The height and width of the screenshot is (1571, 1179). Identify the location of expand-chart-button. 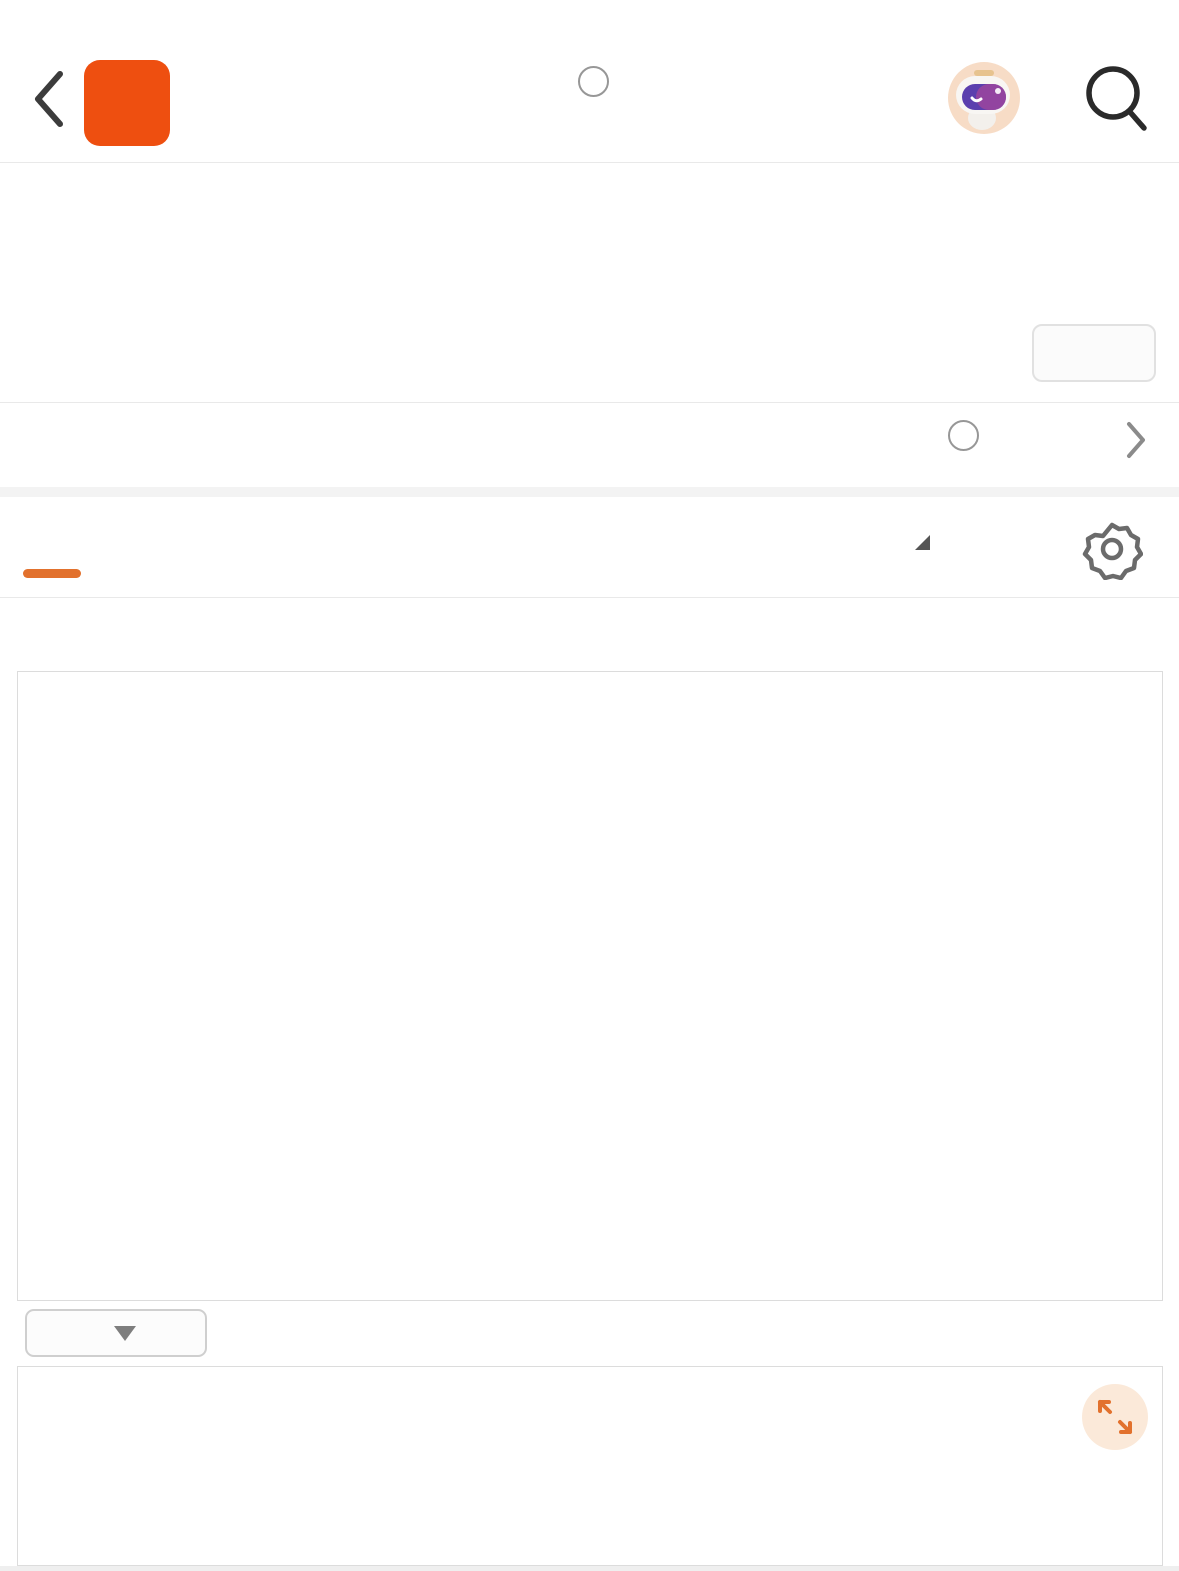
(1115, 1417).